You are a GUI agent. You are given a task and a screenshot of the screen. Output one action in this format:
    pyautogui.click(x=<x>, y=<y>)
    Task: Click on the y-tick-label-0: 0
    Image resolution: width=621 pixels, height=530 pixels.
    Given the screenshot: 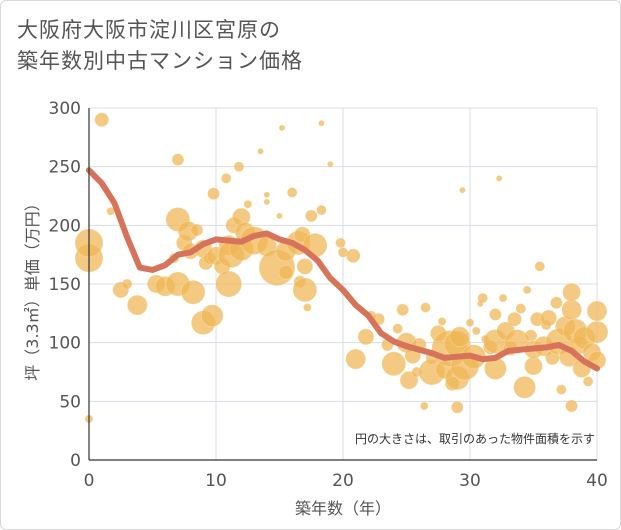 What is the action you would take?
    pyautogui.click(x=75, y=461)
    